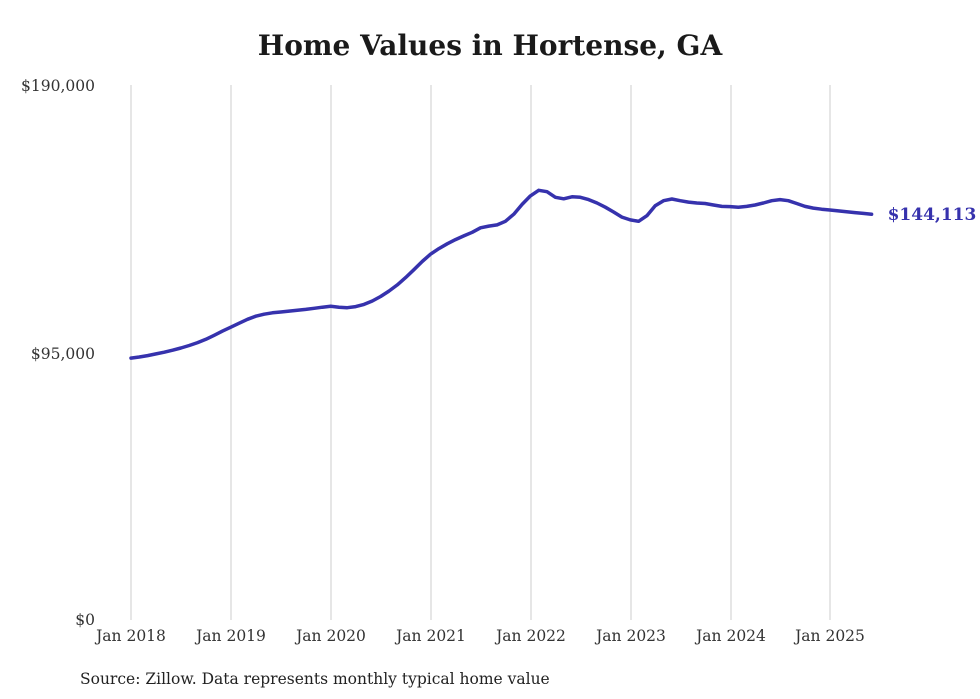 The image size is (980, 699). What do you see at coordinates (85, 620) in the screenshot?
I see `y-tick-0: $0` at bounding box center [85, 620].